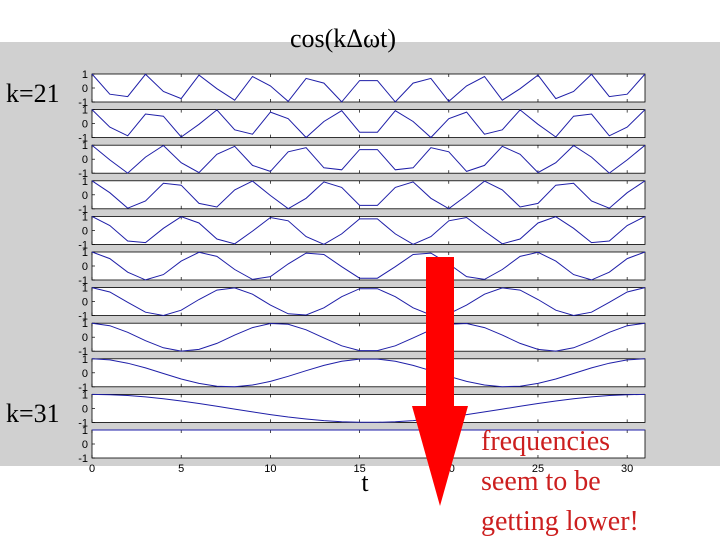 This screenshot has width=720, height=540. I want to click on row-label-bottom: k=31, so click(33, 413).